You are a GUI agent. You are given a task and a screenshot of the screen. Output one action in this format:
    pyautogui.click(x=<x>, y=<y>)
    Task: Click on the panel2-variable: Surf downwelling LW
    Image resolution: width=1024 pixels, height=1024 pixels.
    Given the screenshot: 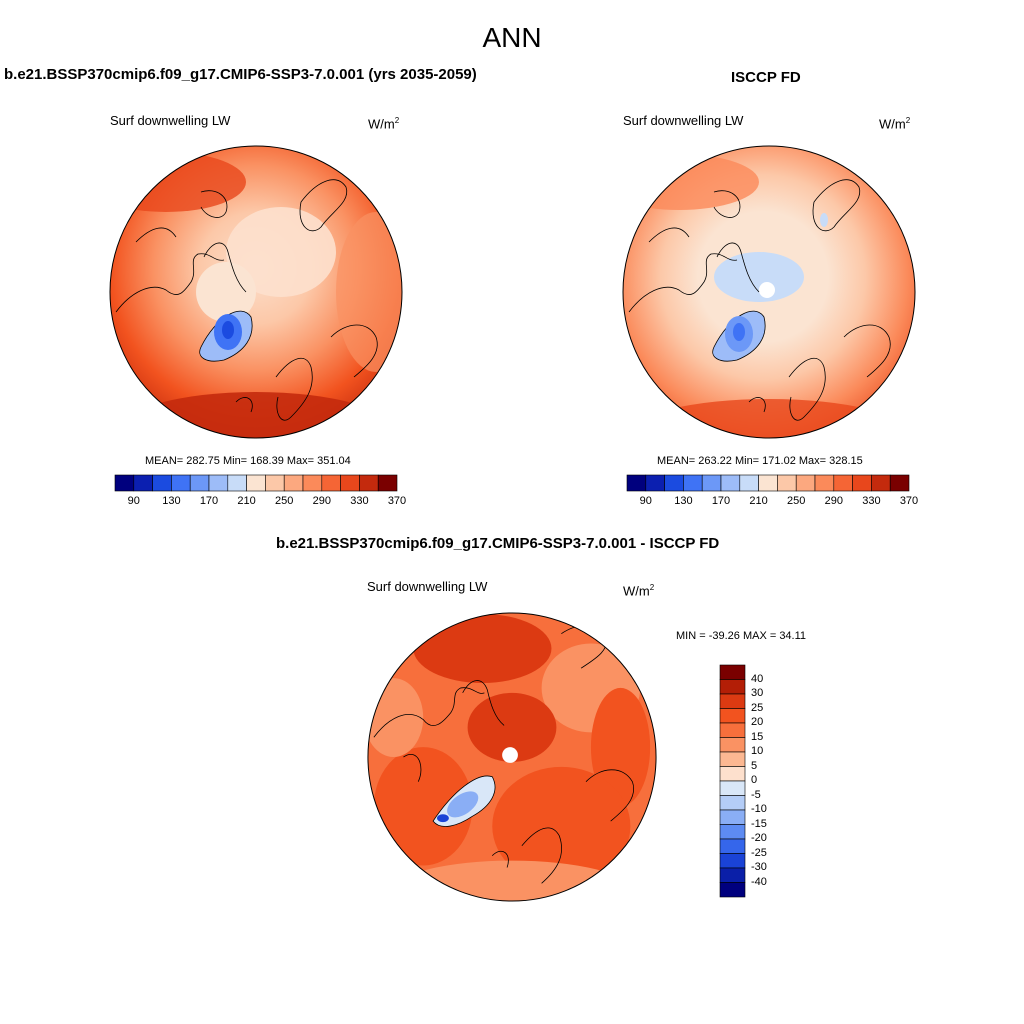 What is the action you would take?
    pyautogui.click(x=683, y=120)
    